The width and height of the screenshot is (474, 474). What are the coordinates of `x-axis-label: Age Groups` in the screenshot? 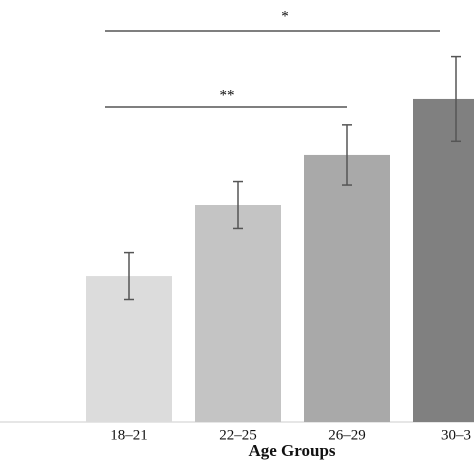 It's located at (291, 450).